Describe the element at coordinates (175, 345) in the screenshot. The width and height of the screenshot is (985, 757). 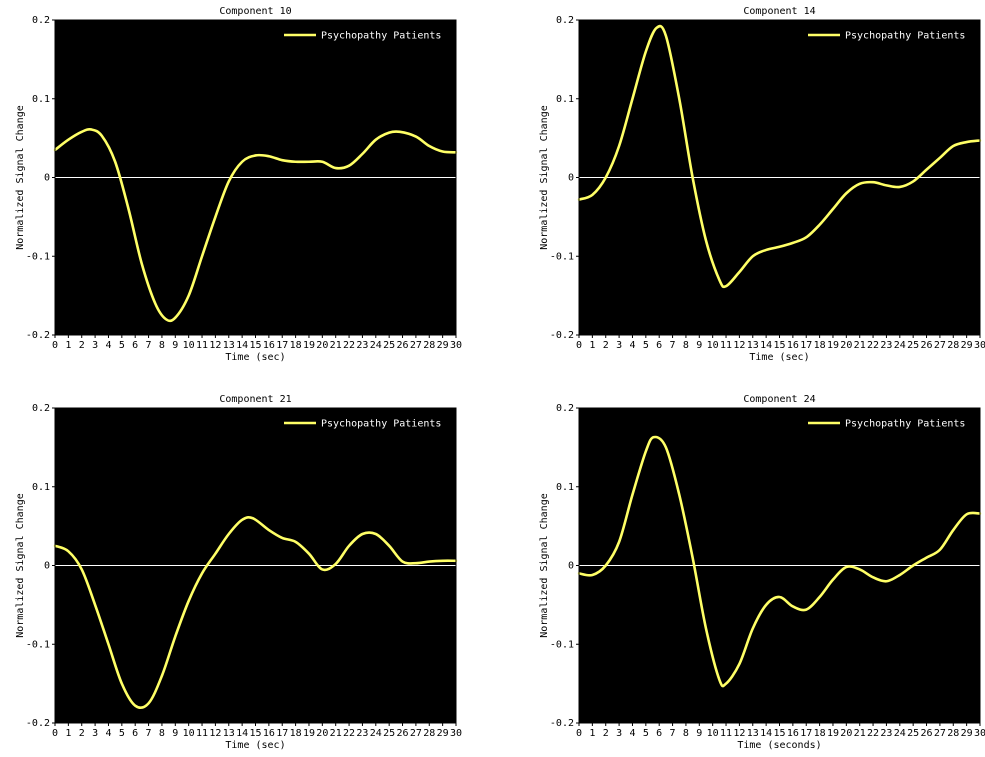
I see `x-tick-label: 9` at that location.